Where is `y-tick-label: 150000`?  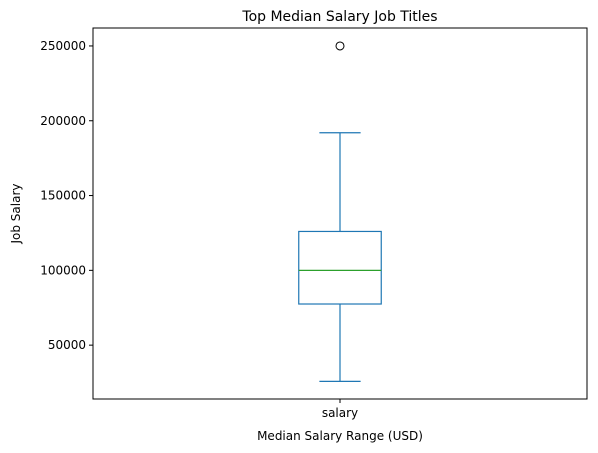
y-tick-label: 150000 is located at coordinates (63, 196).